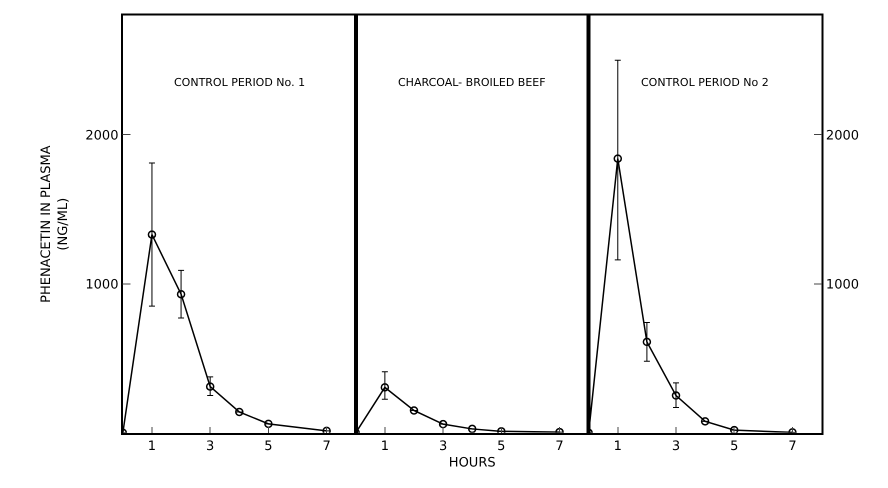 The height and width of the screenshot is (488, 888). What do you see at coordinates (843, 284) in the screenshot?
I see `y2-tick-label: 1000` at bounding box center [843, 284].